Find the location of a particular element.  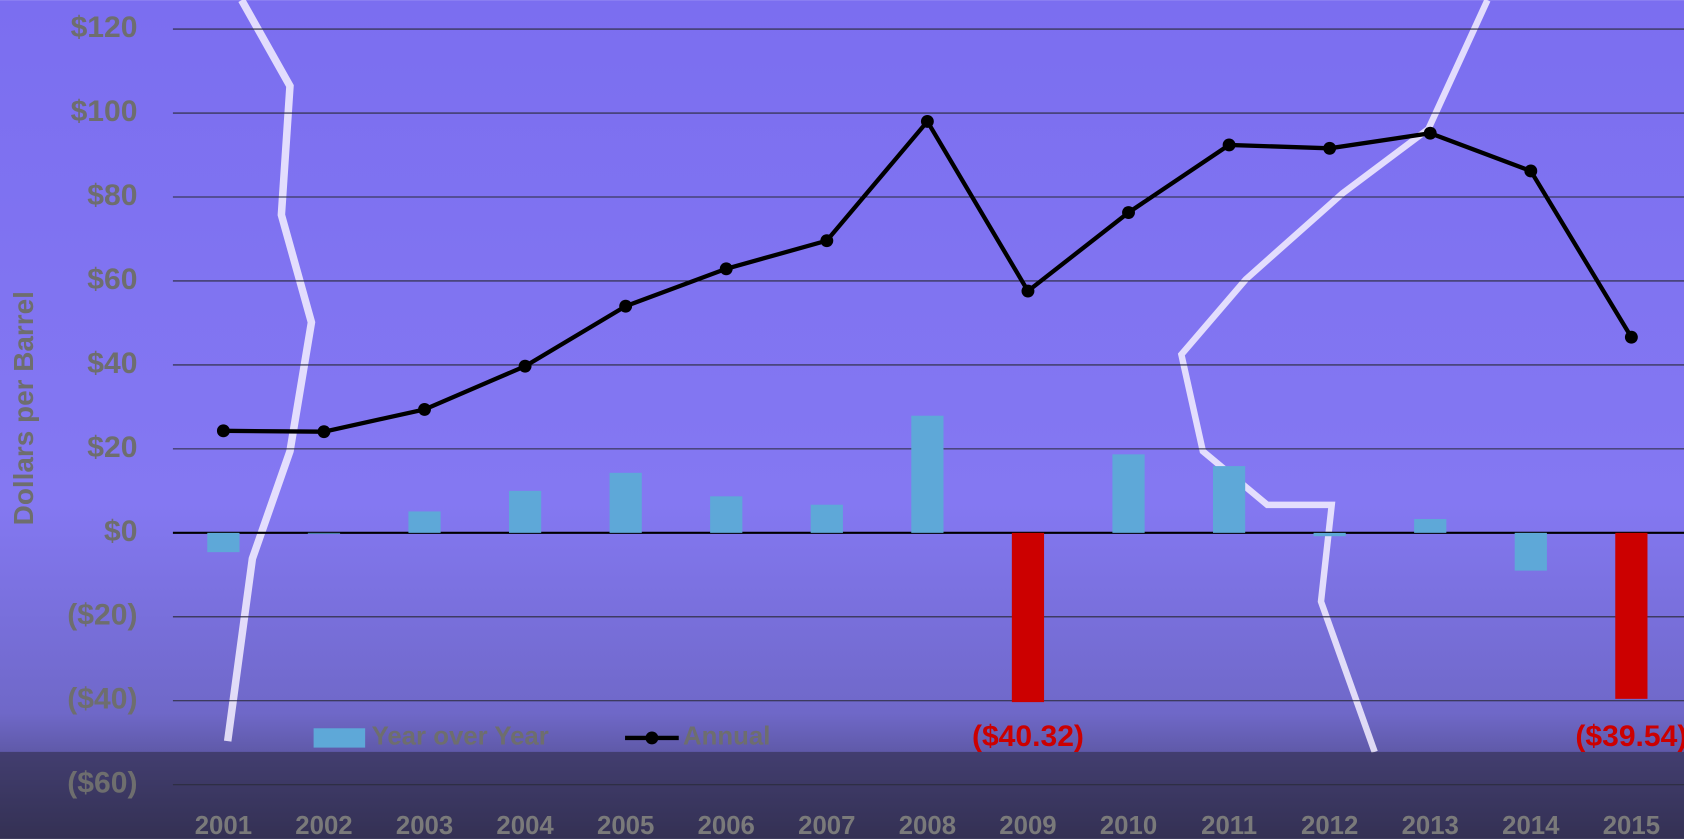

x-tick-label: 2010 is located at coordinates (1128, 825).